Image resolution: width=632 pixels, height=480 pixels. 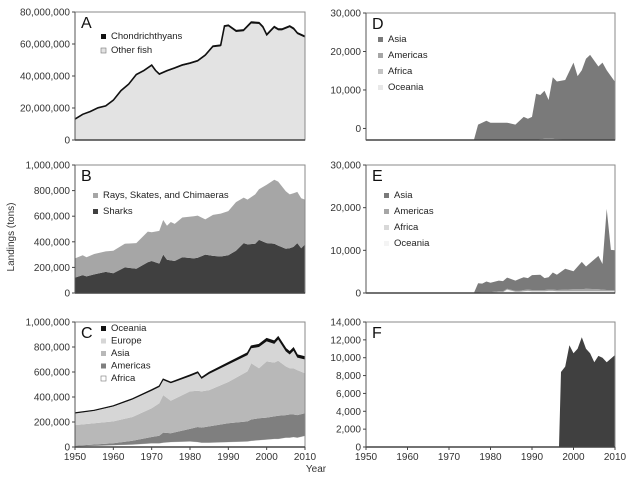 I want to click on area-d-asia, so click(x=490, y=97).